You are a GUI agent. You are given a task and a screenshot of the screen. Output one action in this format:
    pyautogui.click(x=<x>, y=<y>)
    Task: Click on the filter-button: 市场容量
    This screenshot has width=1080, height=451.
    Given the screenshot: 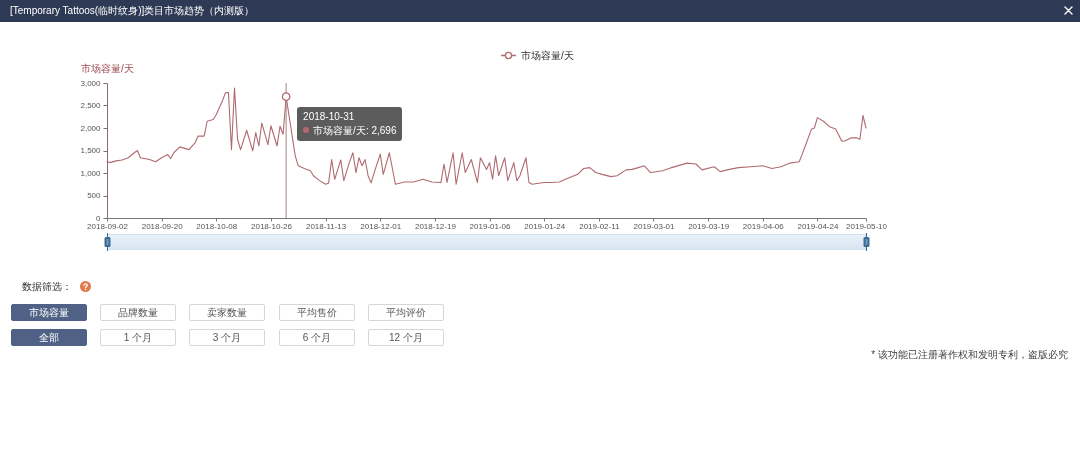 What is the action you would take?
    pyautogui.click(x=49, y=312)
    